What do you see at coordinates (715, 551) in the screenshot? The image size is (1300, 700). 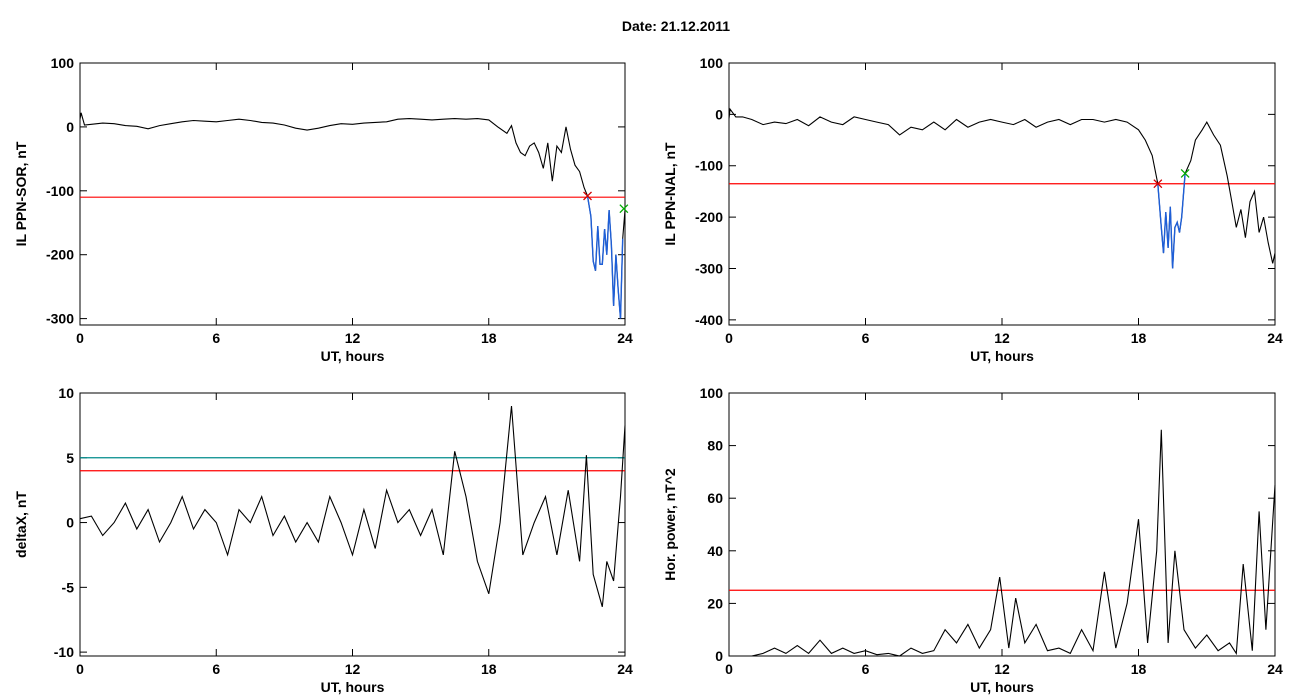 I see `y-tick-label: 40` at bounding box center [715, 551].